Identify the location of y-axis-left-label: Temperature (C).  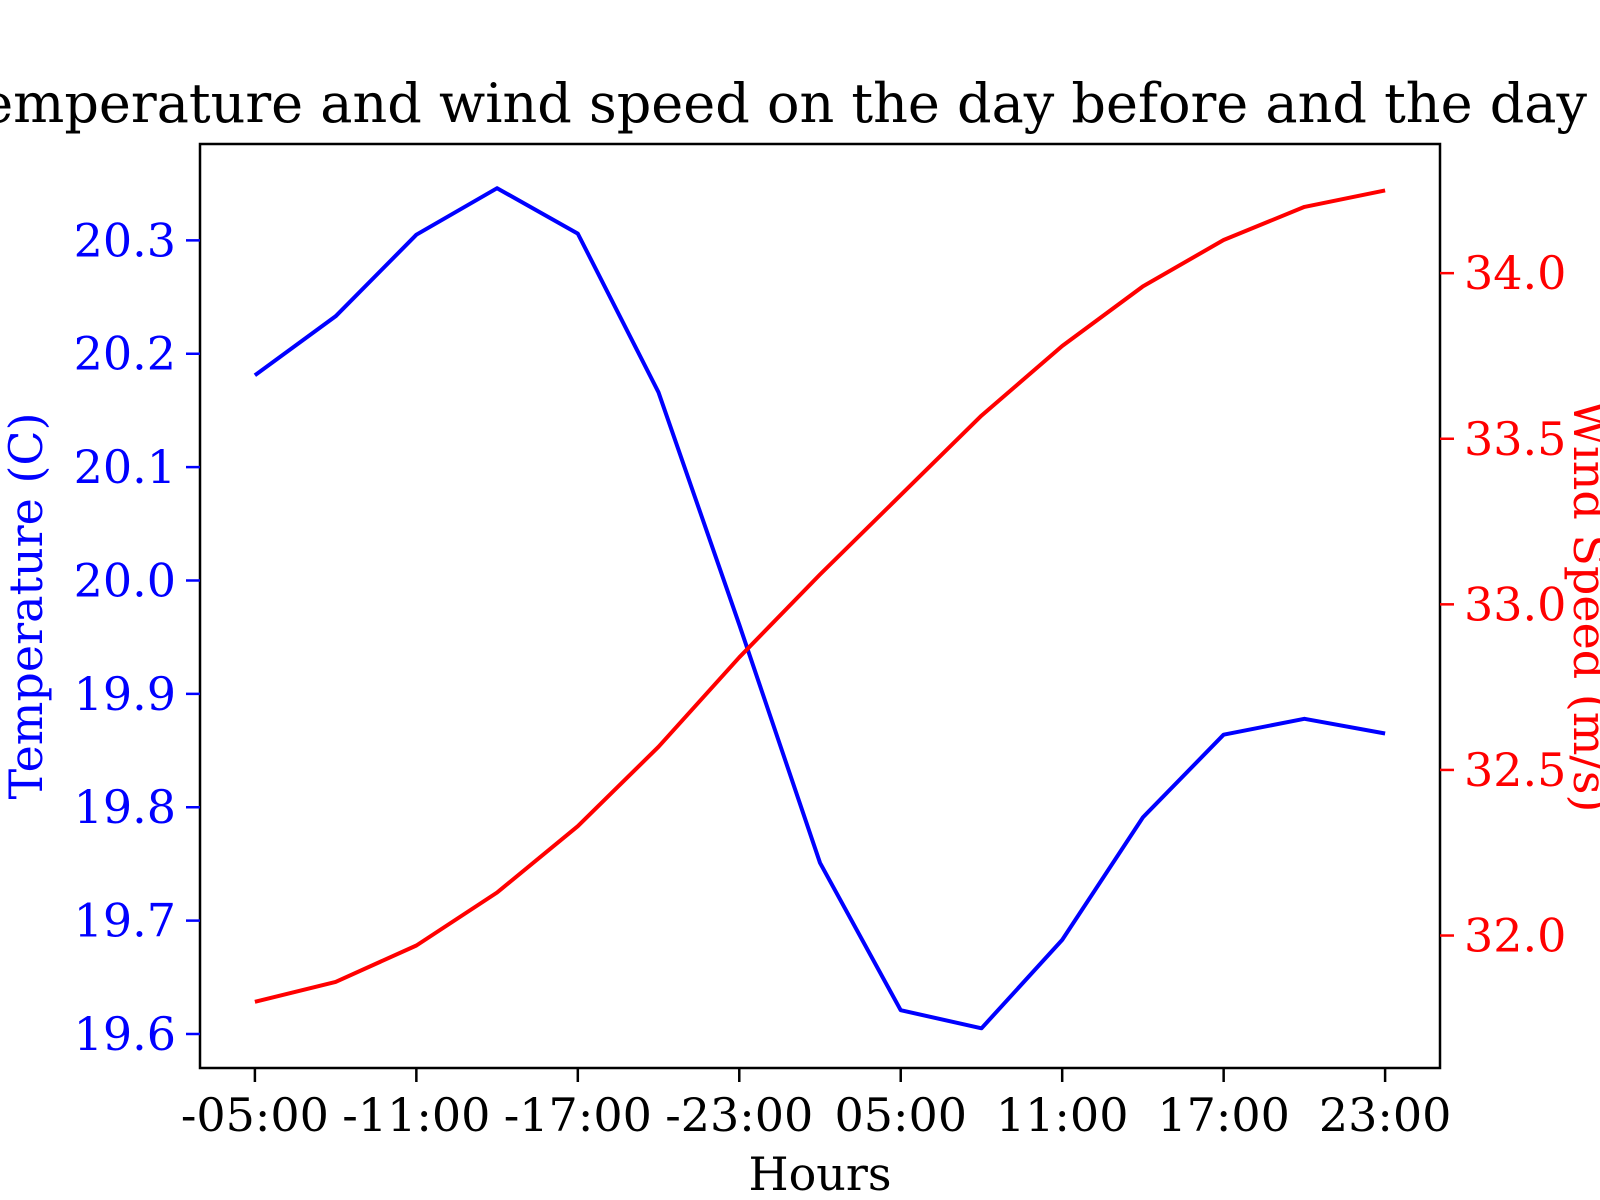
(26, 605).